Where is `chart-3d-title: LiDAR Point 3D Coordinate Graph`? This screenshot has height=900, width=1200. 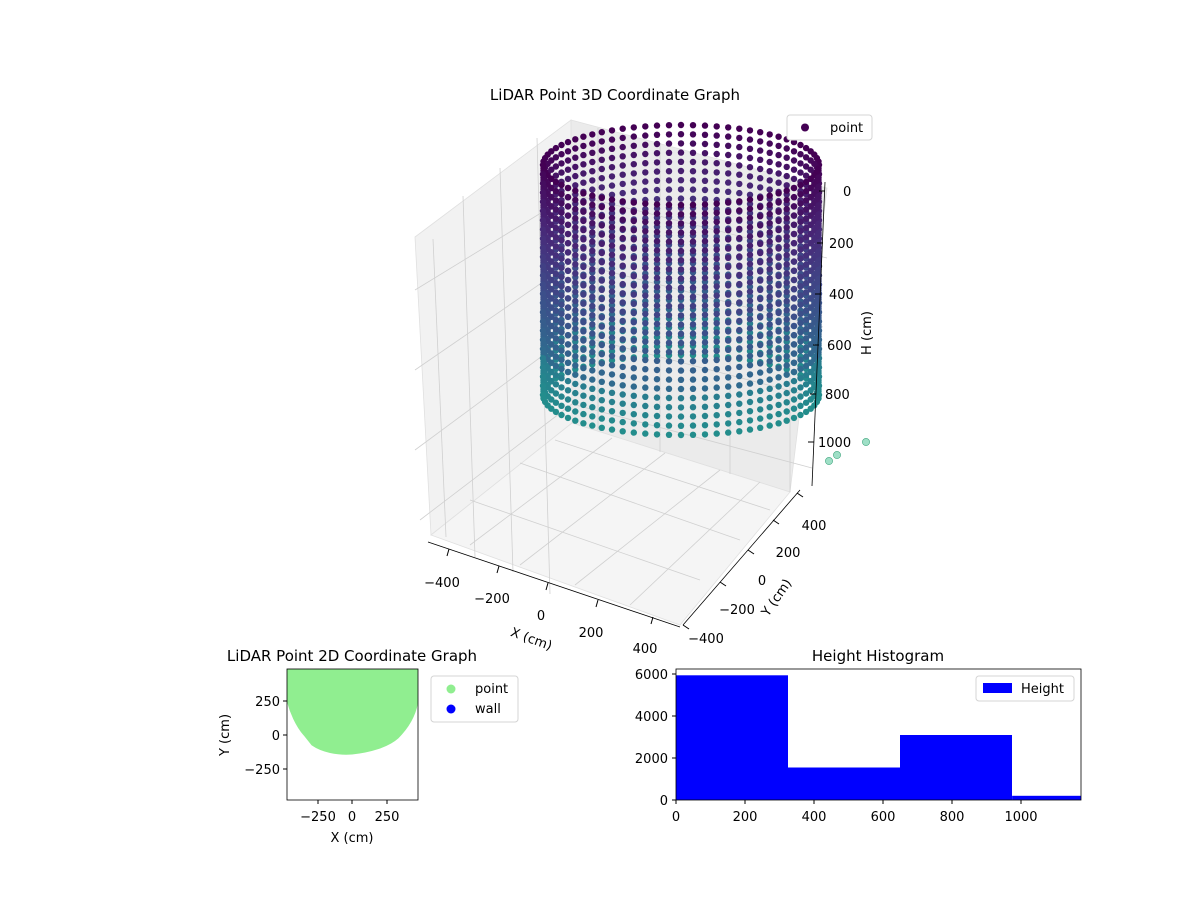
chart-3d-title: LiDAR Point 3D Coordinate Graph is located at coordinates (615, 95).